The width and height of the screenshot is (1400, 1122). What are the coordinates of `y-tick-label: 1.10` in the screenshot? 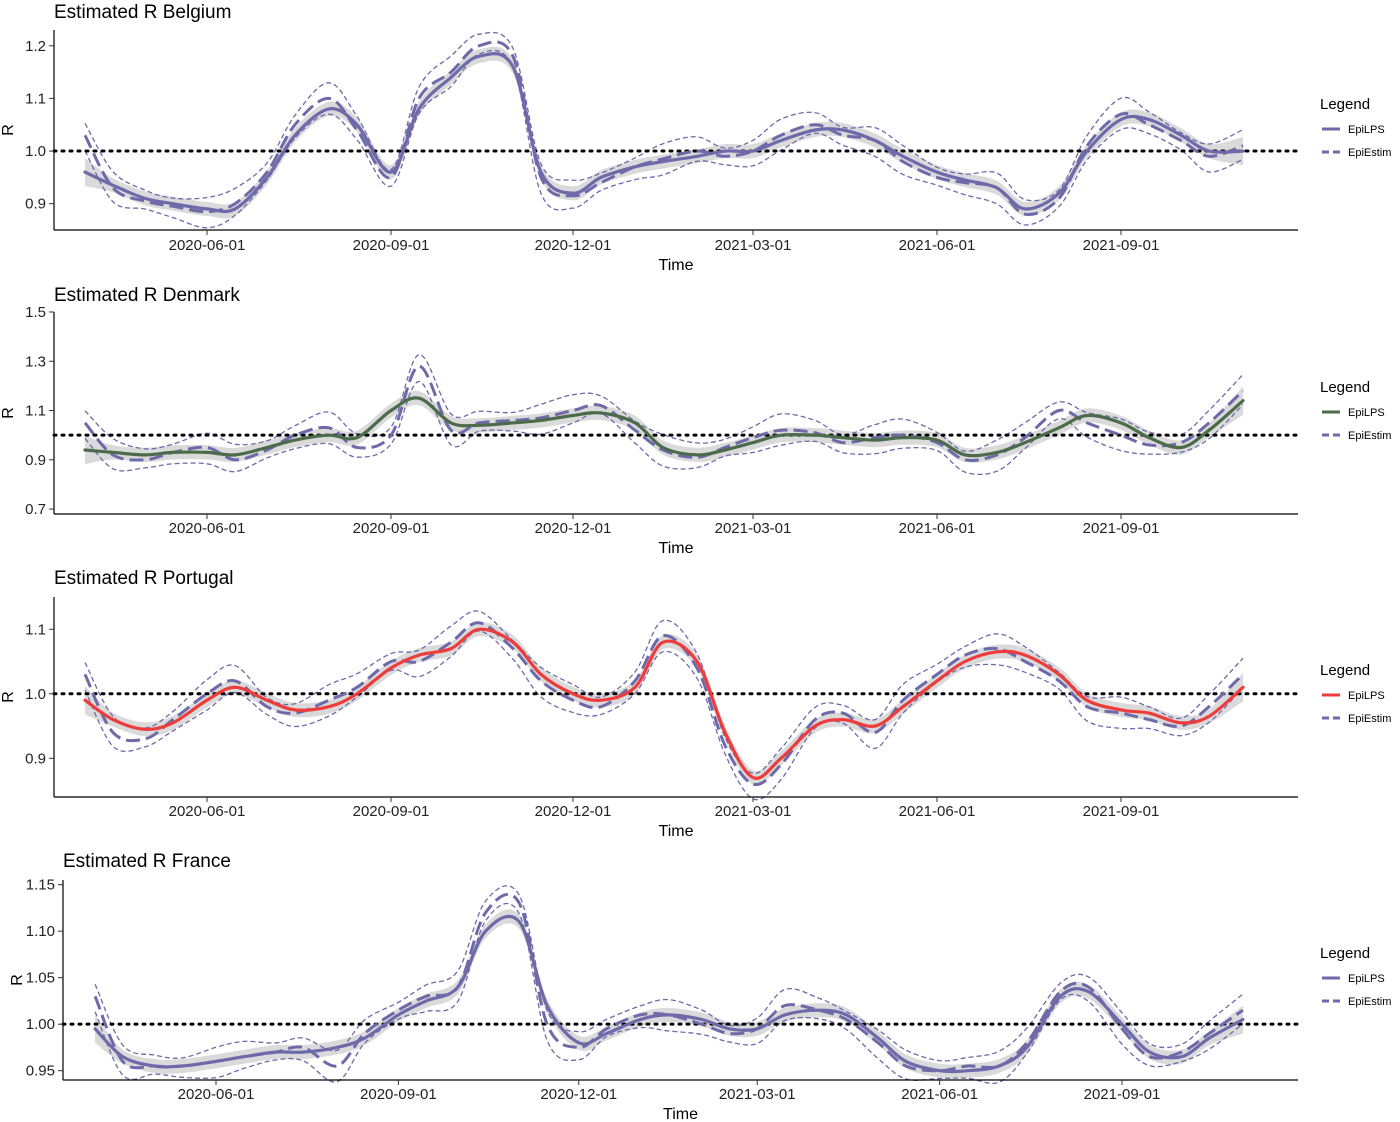 It's located at (40, 931).